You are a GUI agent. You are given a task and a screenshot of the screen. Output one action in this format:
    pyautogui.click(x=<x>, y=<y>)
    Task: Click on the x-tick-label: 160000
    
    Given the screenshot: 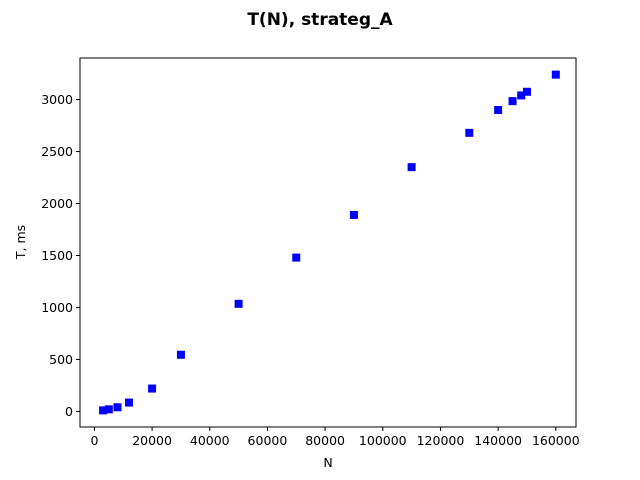 What is the action you would take?
    pyautogui.click(x=556, y=440)
    